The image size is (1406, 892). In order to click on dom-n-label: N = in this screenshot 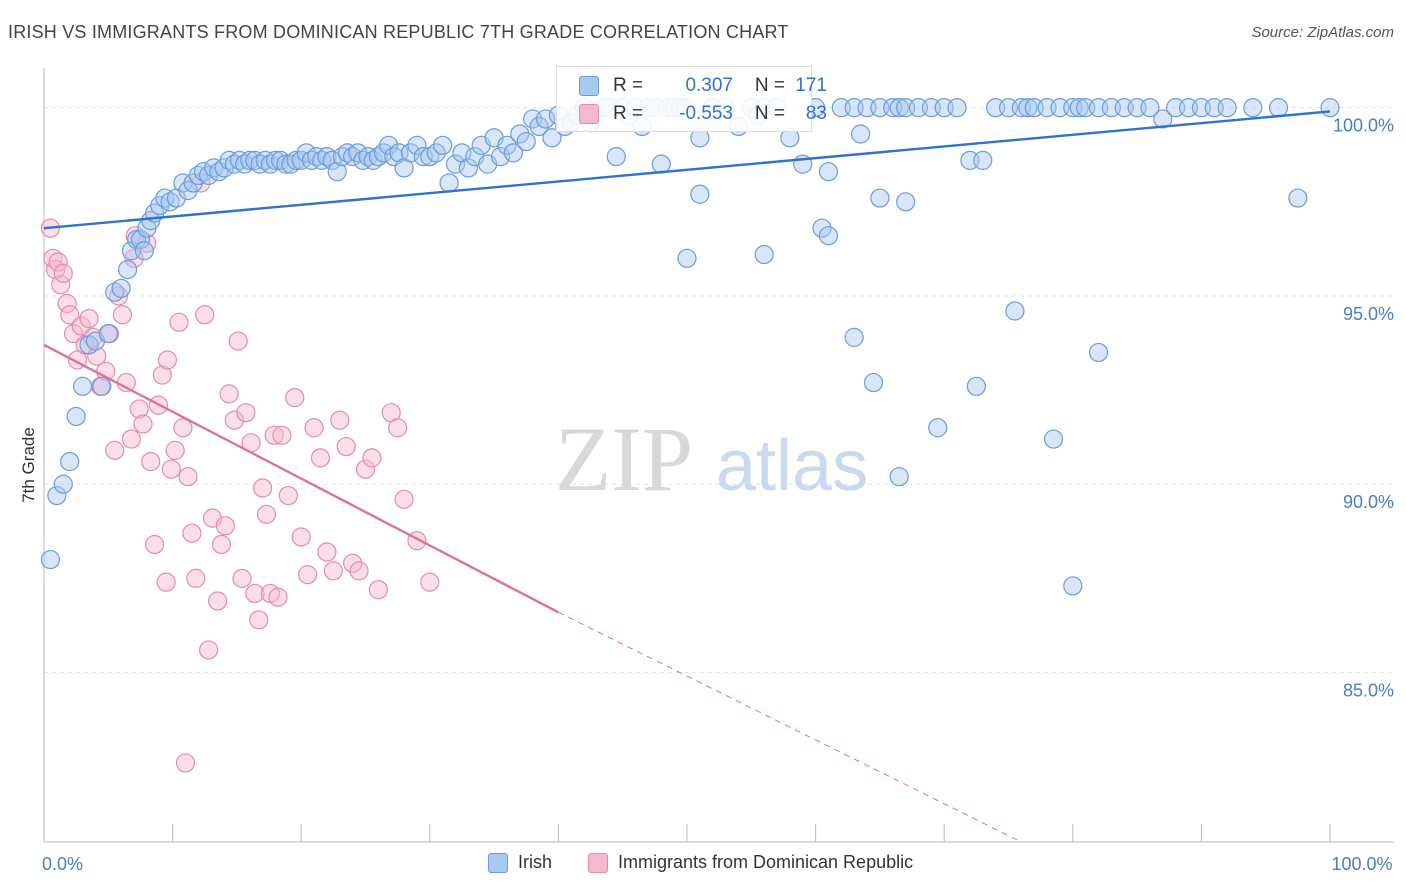, I will do `click(769, 113)`.